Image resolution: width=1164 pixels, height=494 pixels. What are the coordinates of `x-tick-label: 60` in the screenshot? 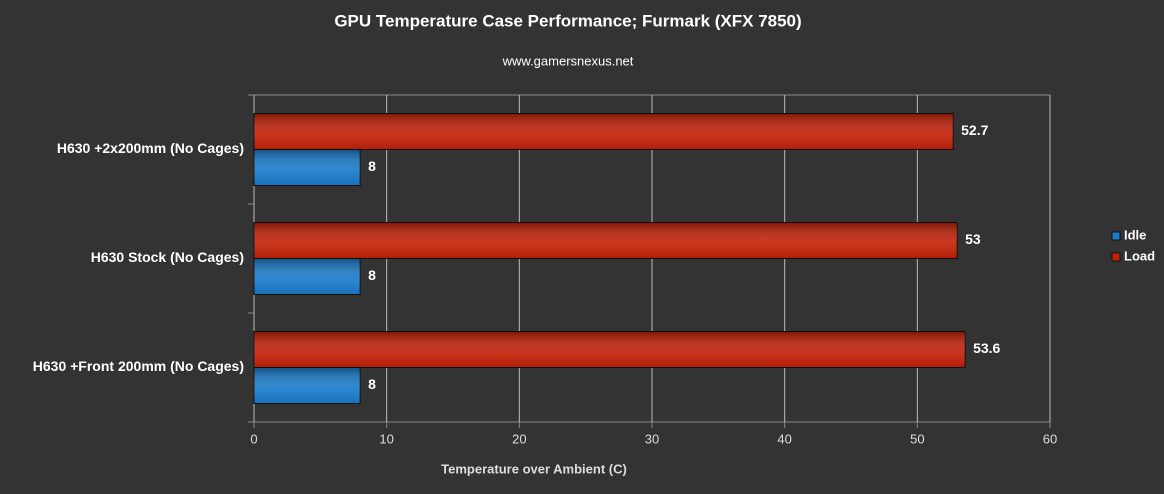 It's located at (1050, 438).